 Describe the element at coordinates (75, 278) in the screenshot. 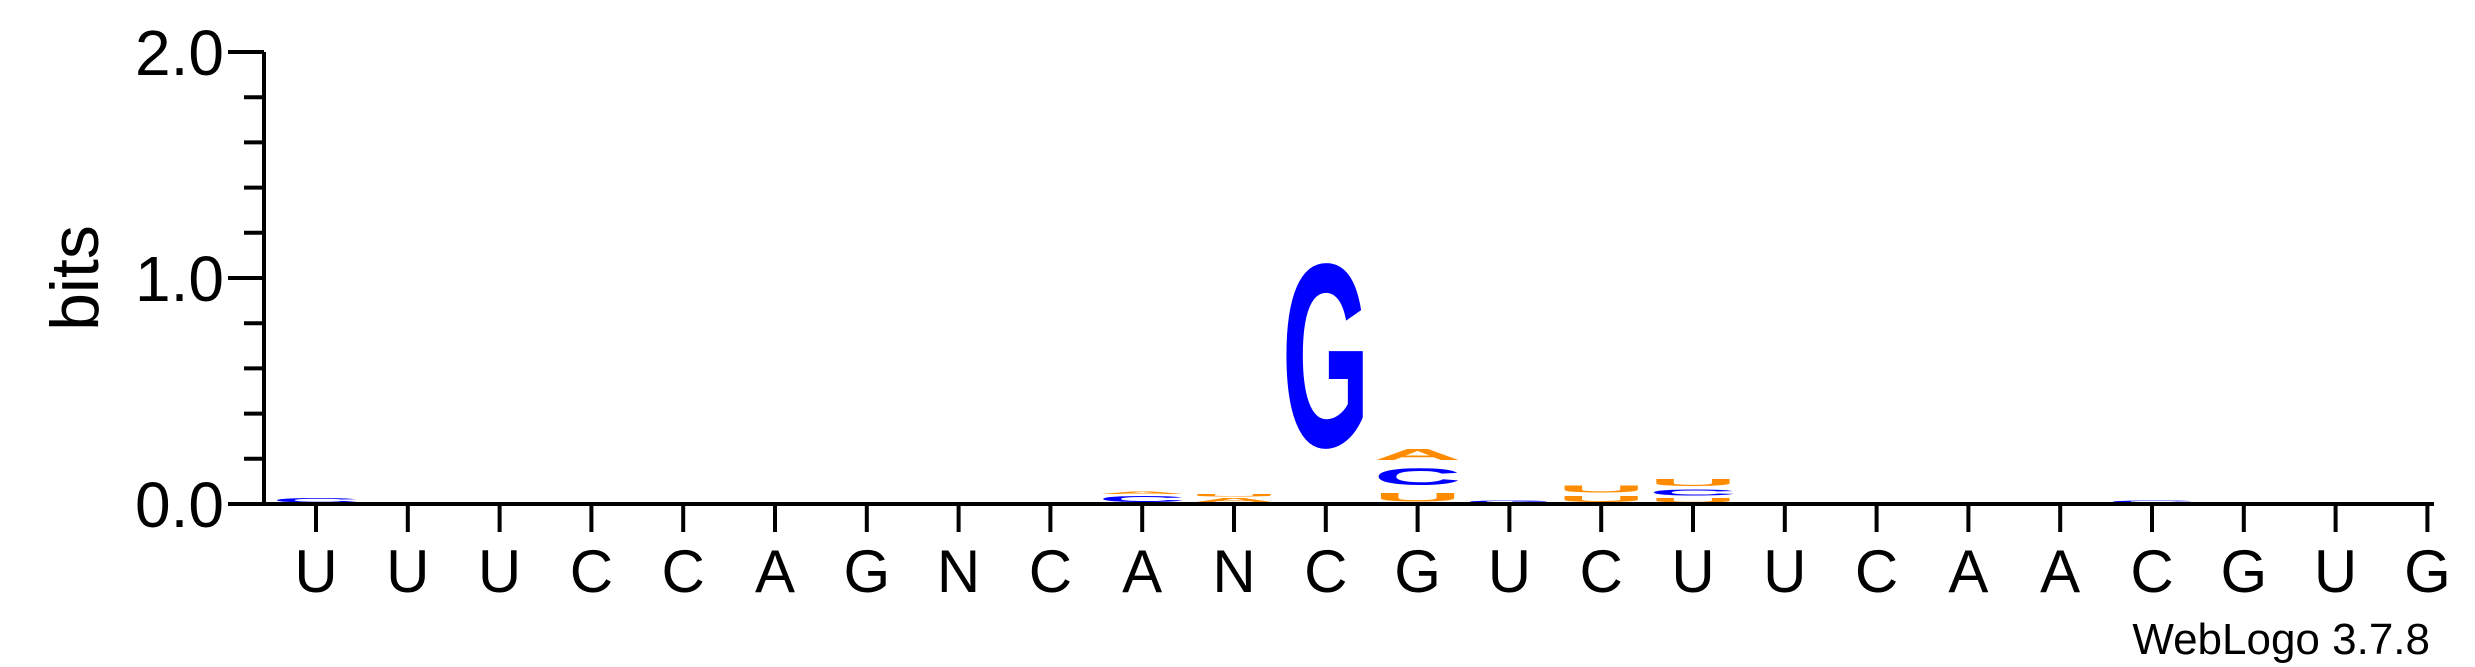

I see `y-axis-label: bits` at that location.